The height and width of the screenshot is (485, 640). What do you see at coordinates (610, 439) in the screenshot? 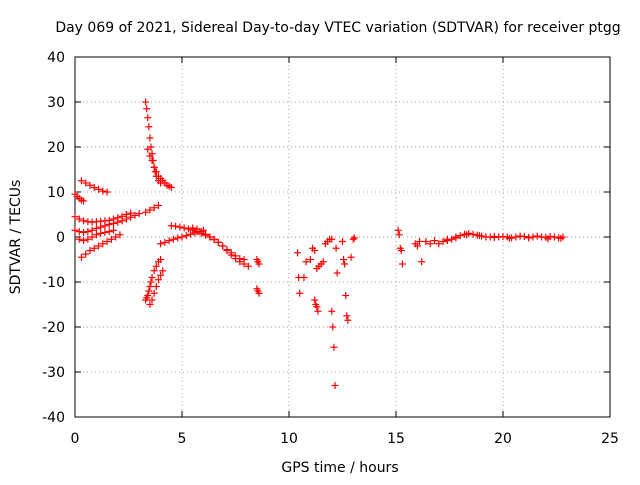
I see `x-tick-label: 25` at bounding box center [610, 439].